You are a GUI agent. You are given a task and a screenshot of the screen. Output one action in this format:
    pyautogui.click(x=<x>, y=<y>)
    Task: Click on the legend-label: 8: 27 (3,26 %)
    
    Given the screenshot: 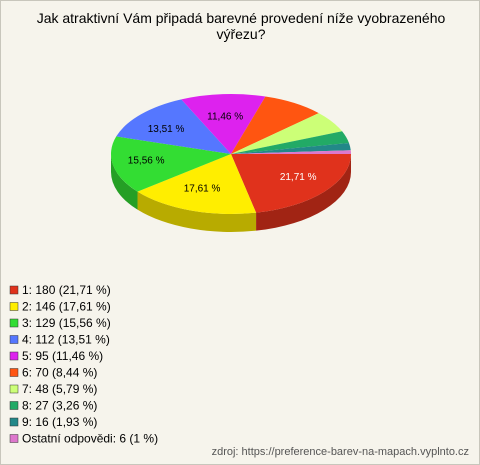 What is the action you would take?
    pyautogui.click(x=59, y=406)
    